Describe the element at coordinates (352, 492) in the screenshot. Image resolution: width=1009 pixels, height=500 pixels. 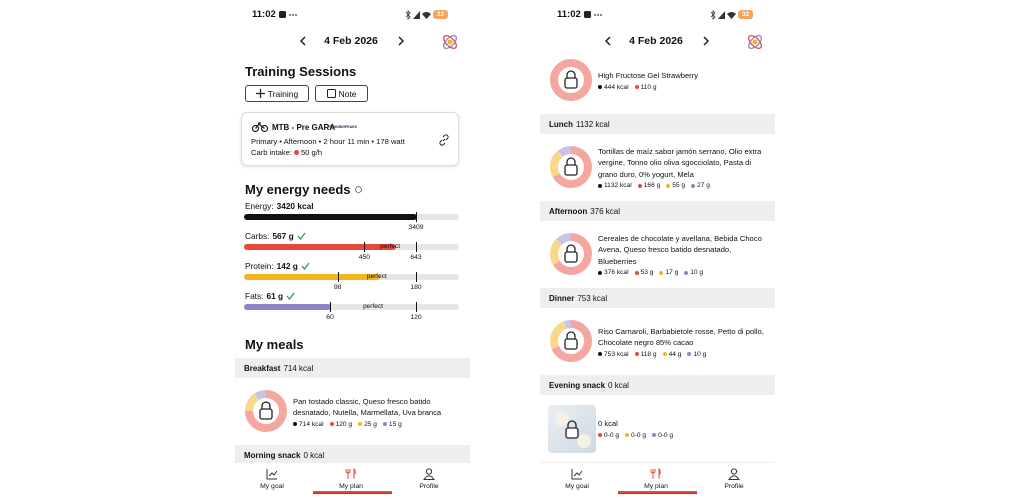
I see `active-indicator` at that location.